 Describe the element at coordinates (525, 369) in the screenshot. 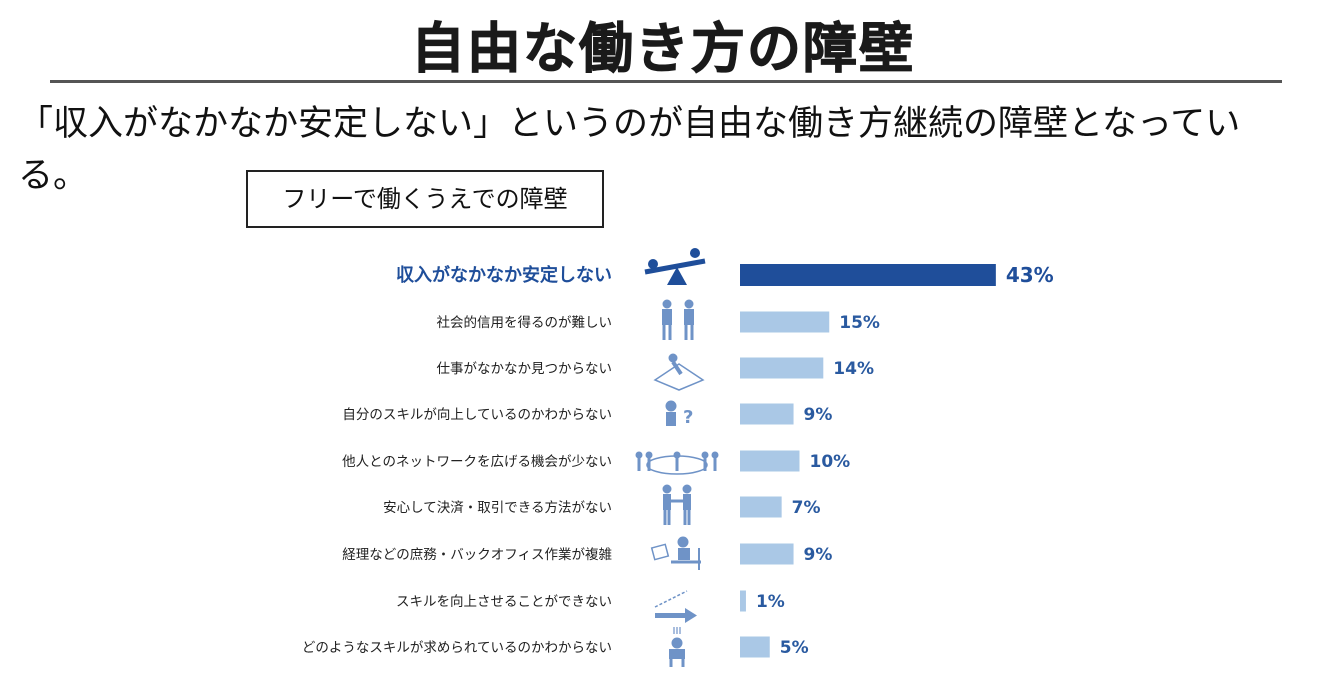

I see `category-label: 仕事がなかなか見つからない` at that location.